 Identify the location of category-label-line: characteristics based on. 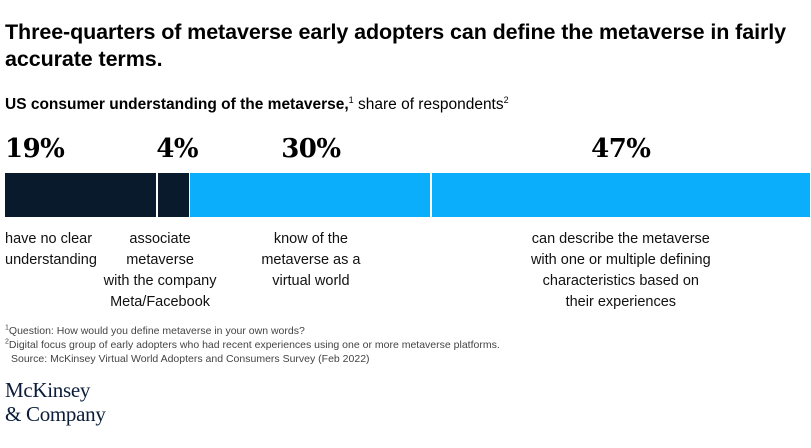
(620, 281).